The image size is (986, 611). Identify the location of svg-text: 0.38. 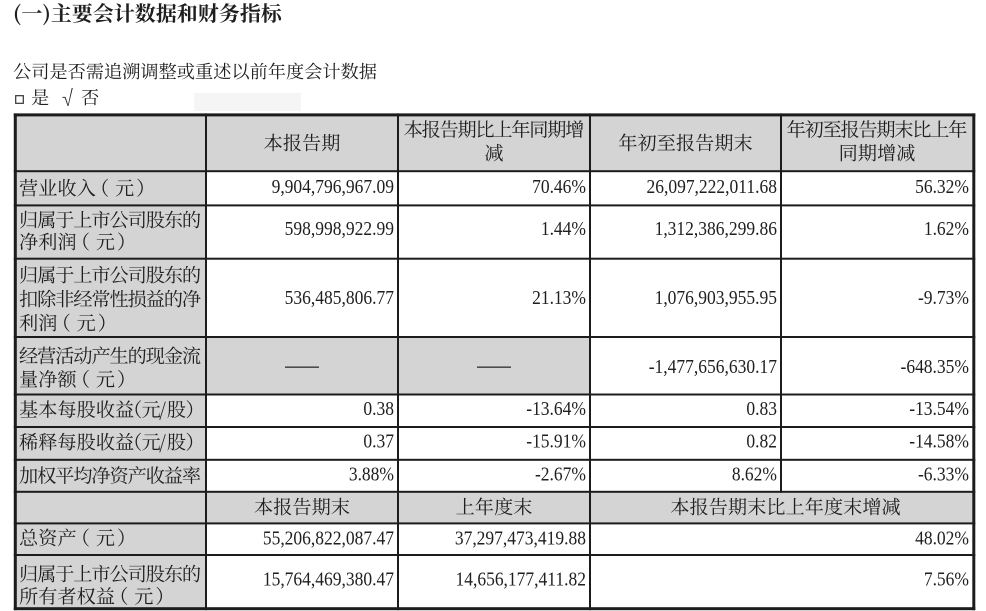
(378, 409).